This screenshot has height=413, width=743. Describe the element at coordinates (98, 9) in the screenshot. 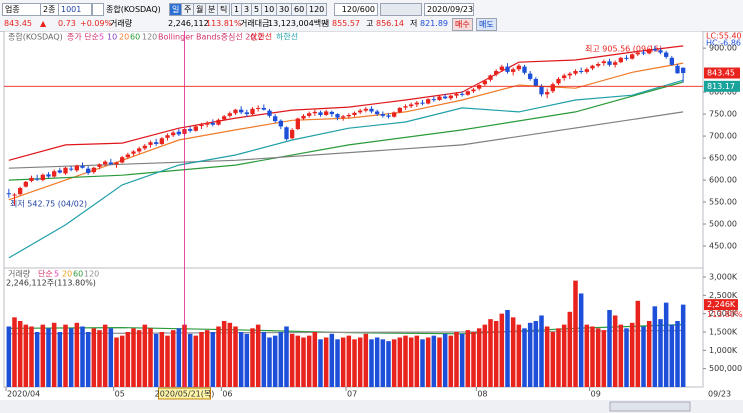

I see `search-button` at that location.